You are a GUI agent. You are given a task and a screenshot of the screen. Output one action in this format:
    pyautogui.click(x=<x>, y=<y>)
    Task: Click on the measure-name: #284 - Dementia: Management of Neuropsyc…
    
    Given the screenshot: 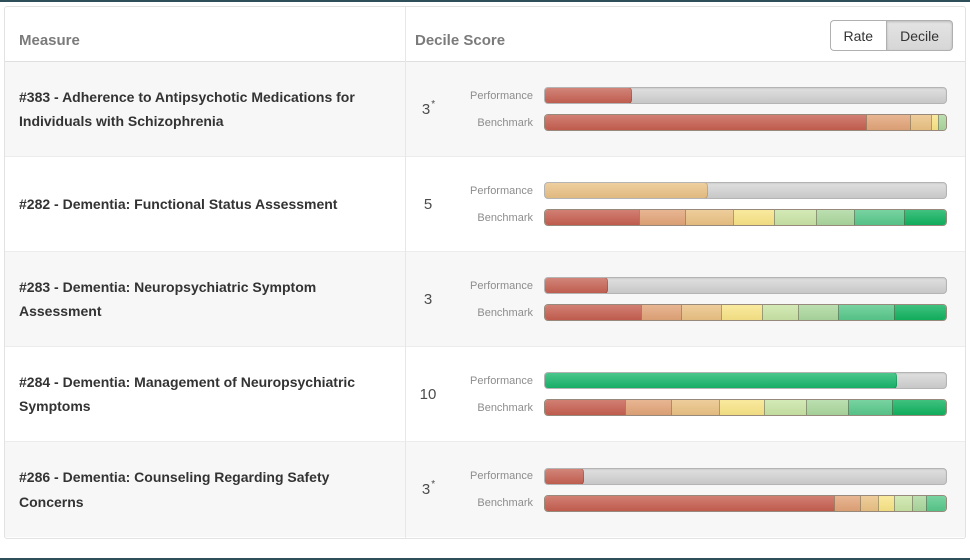 What is the action you would take?
    pyautogui.click(x=187, y=394)
    